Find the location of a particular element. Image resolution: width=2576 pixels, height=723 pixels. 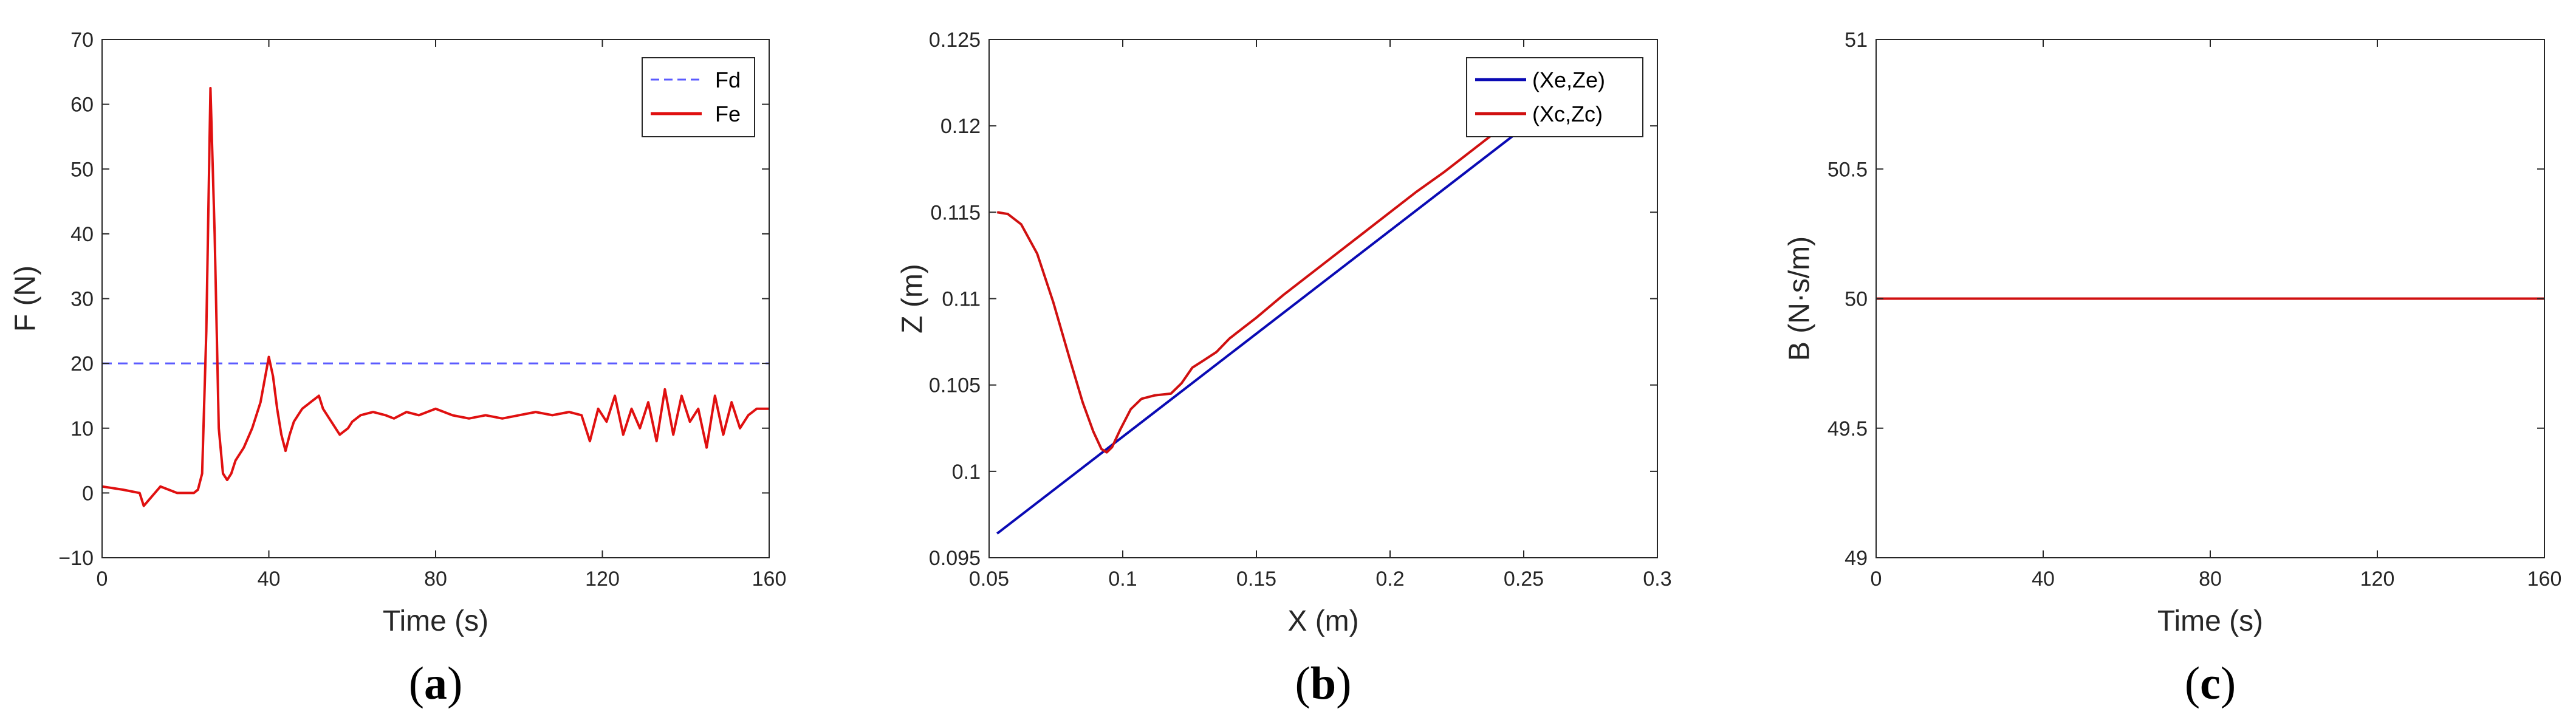

y-tick-label: 60 is located at coordinates (82, 105).